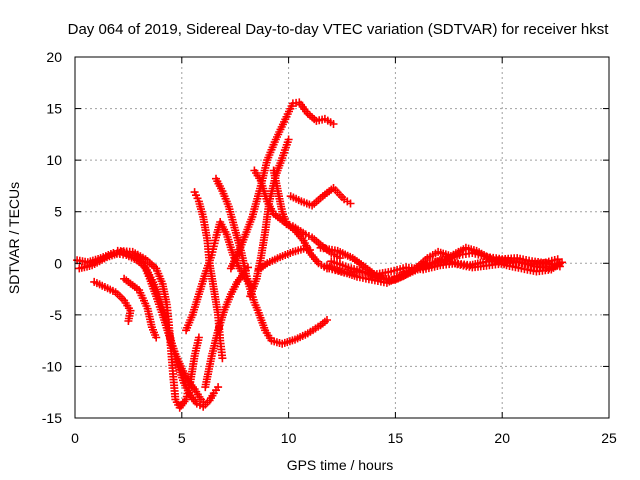 The image size is (640, 480). I want to click on series-arc-j, so click(282, 185).